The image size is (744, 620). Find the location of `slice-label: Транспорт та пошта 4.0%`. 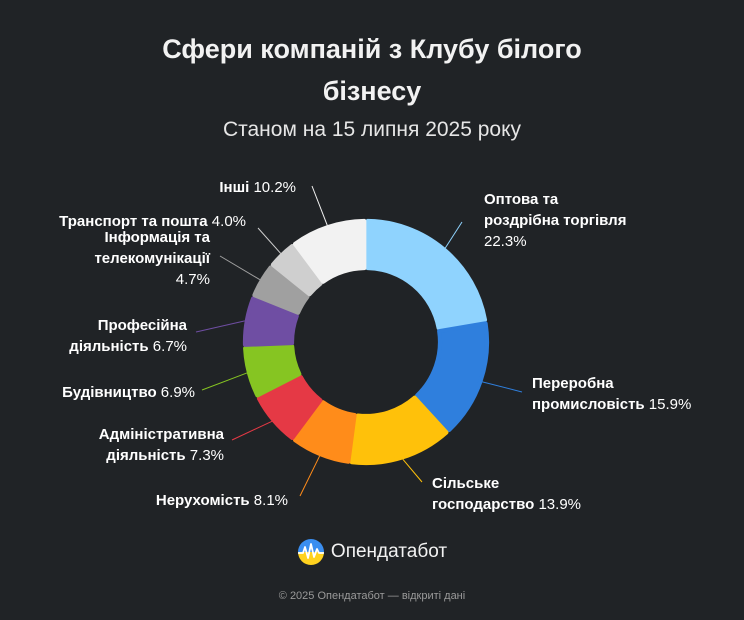

slice-label: Транспорт та пошта 4.0% is located at coordinates (152, 221).